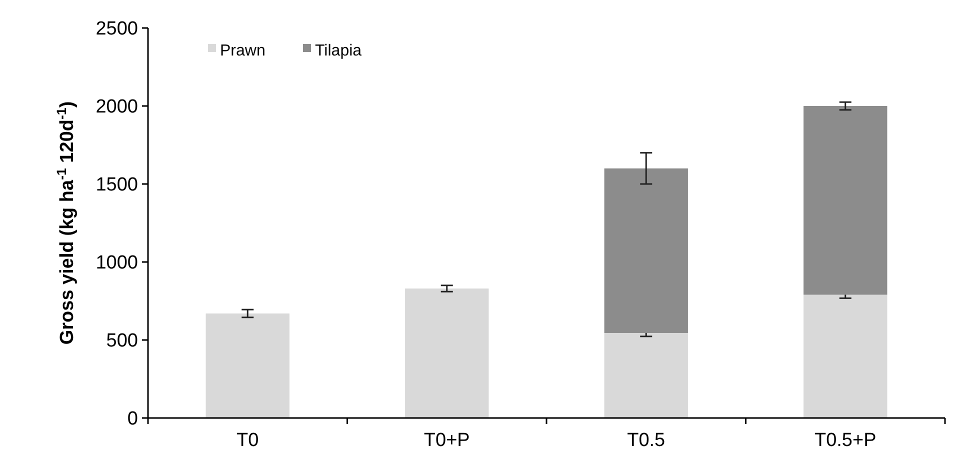 This screenshot has height=463, width=965. What do you see at coordinates (447, 440) in the screenshot?
I see `x-tick-label: T0+P` at bounding box center [447, 440].